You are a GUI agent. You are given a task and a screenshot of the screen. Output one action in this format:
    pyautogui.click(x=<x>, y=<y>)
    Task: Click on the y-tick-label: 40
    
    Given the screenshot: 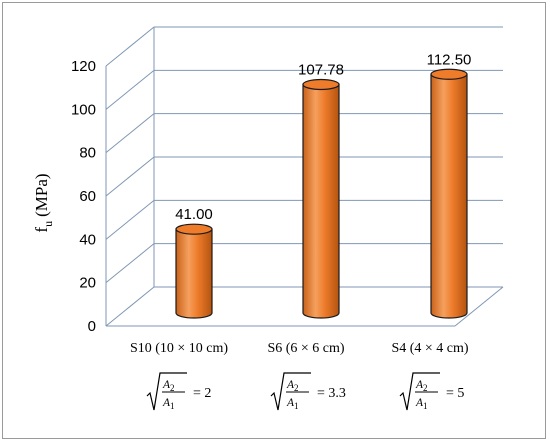 What is the action you would take?
    pyautogui.click(x=87, y=239)
    